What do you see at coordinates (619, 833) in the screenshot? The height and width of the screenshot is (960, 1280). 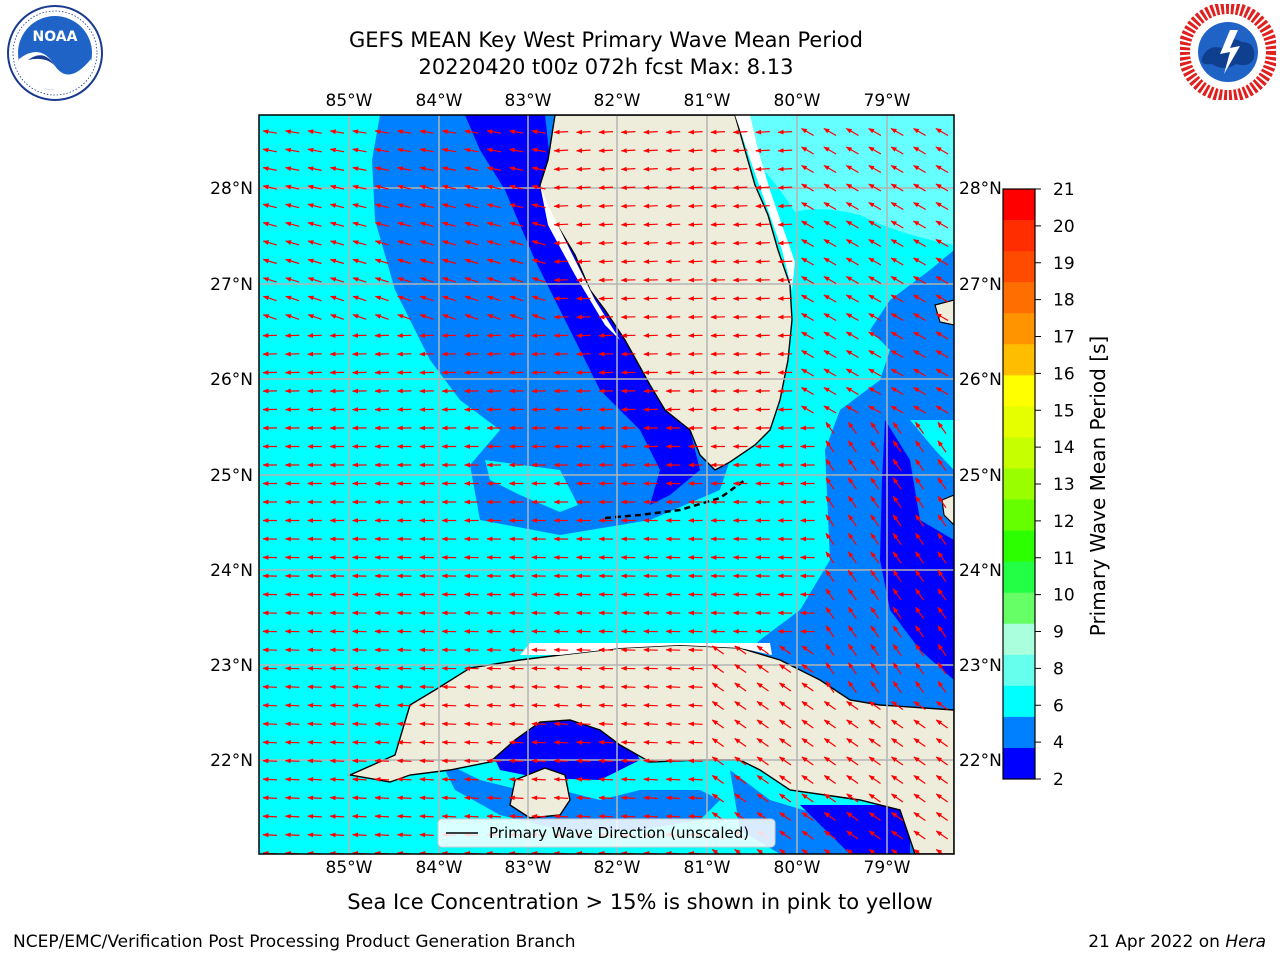 I see `legend-text: Primary Wave Direction (unscaled)` at bounding box center [619, 833].